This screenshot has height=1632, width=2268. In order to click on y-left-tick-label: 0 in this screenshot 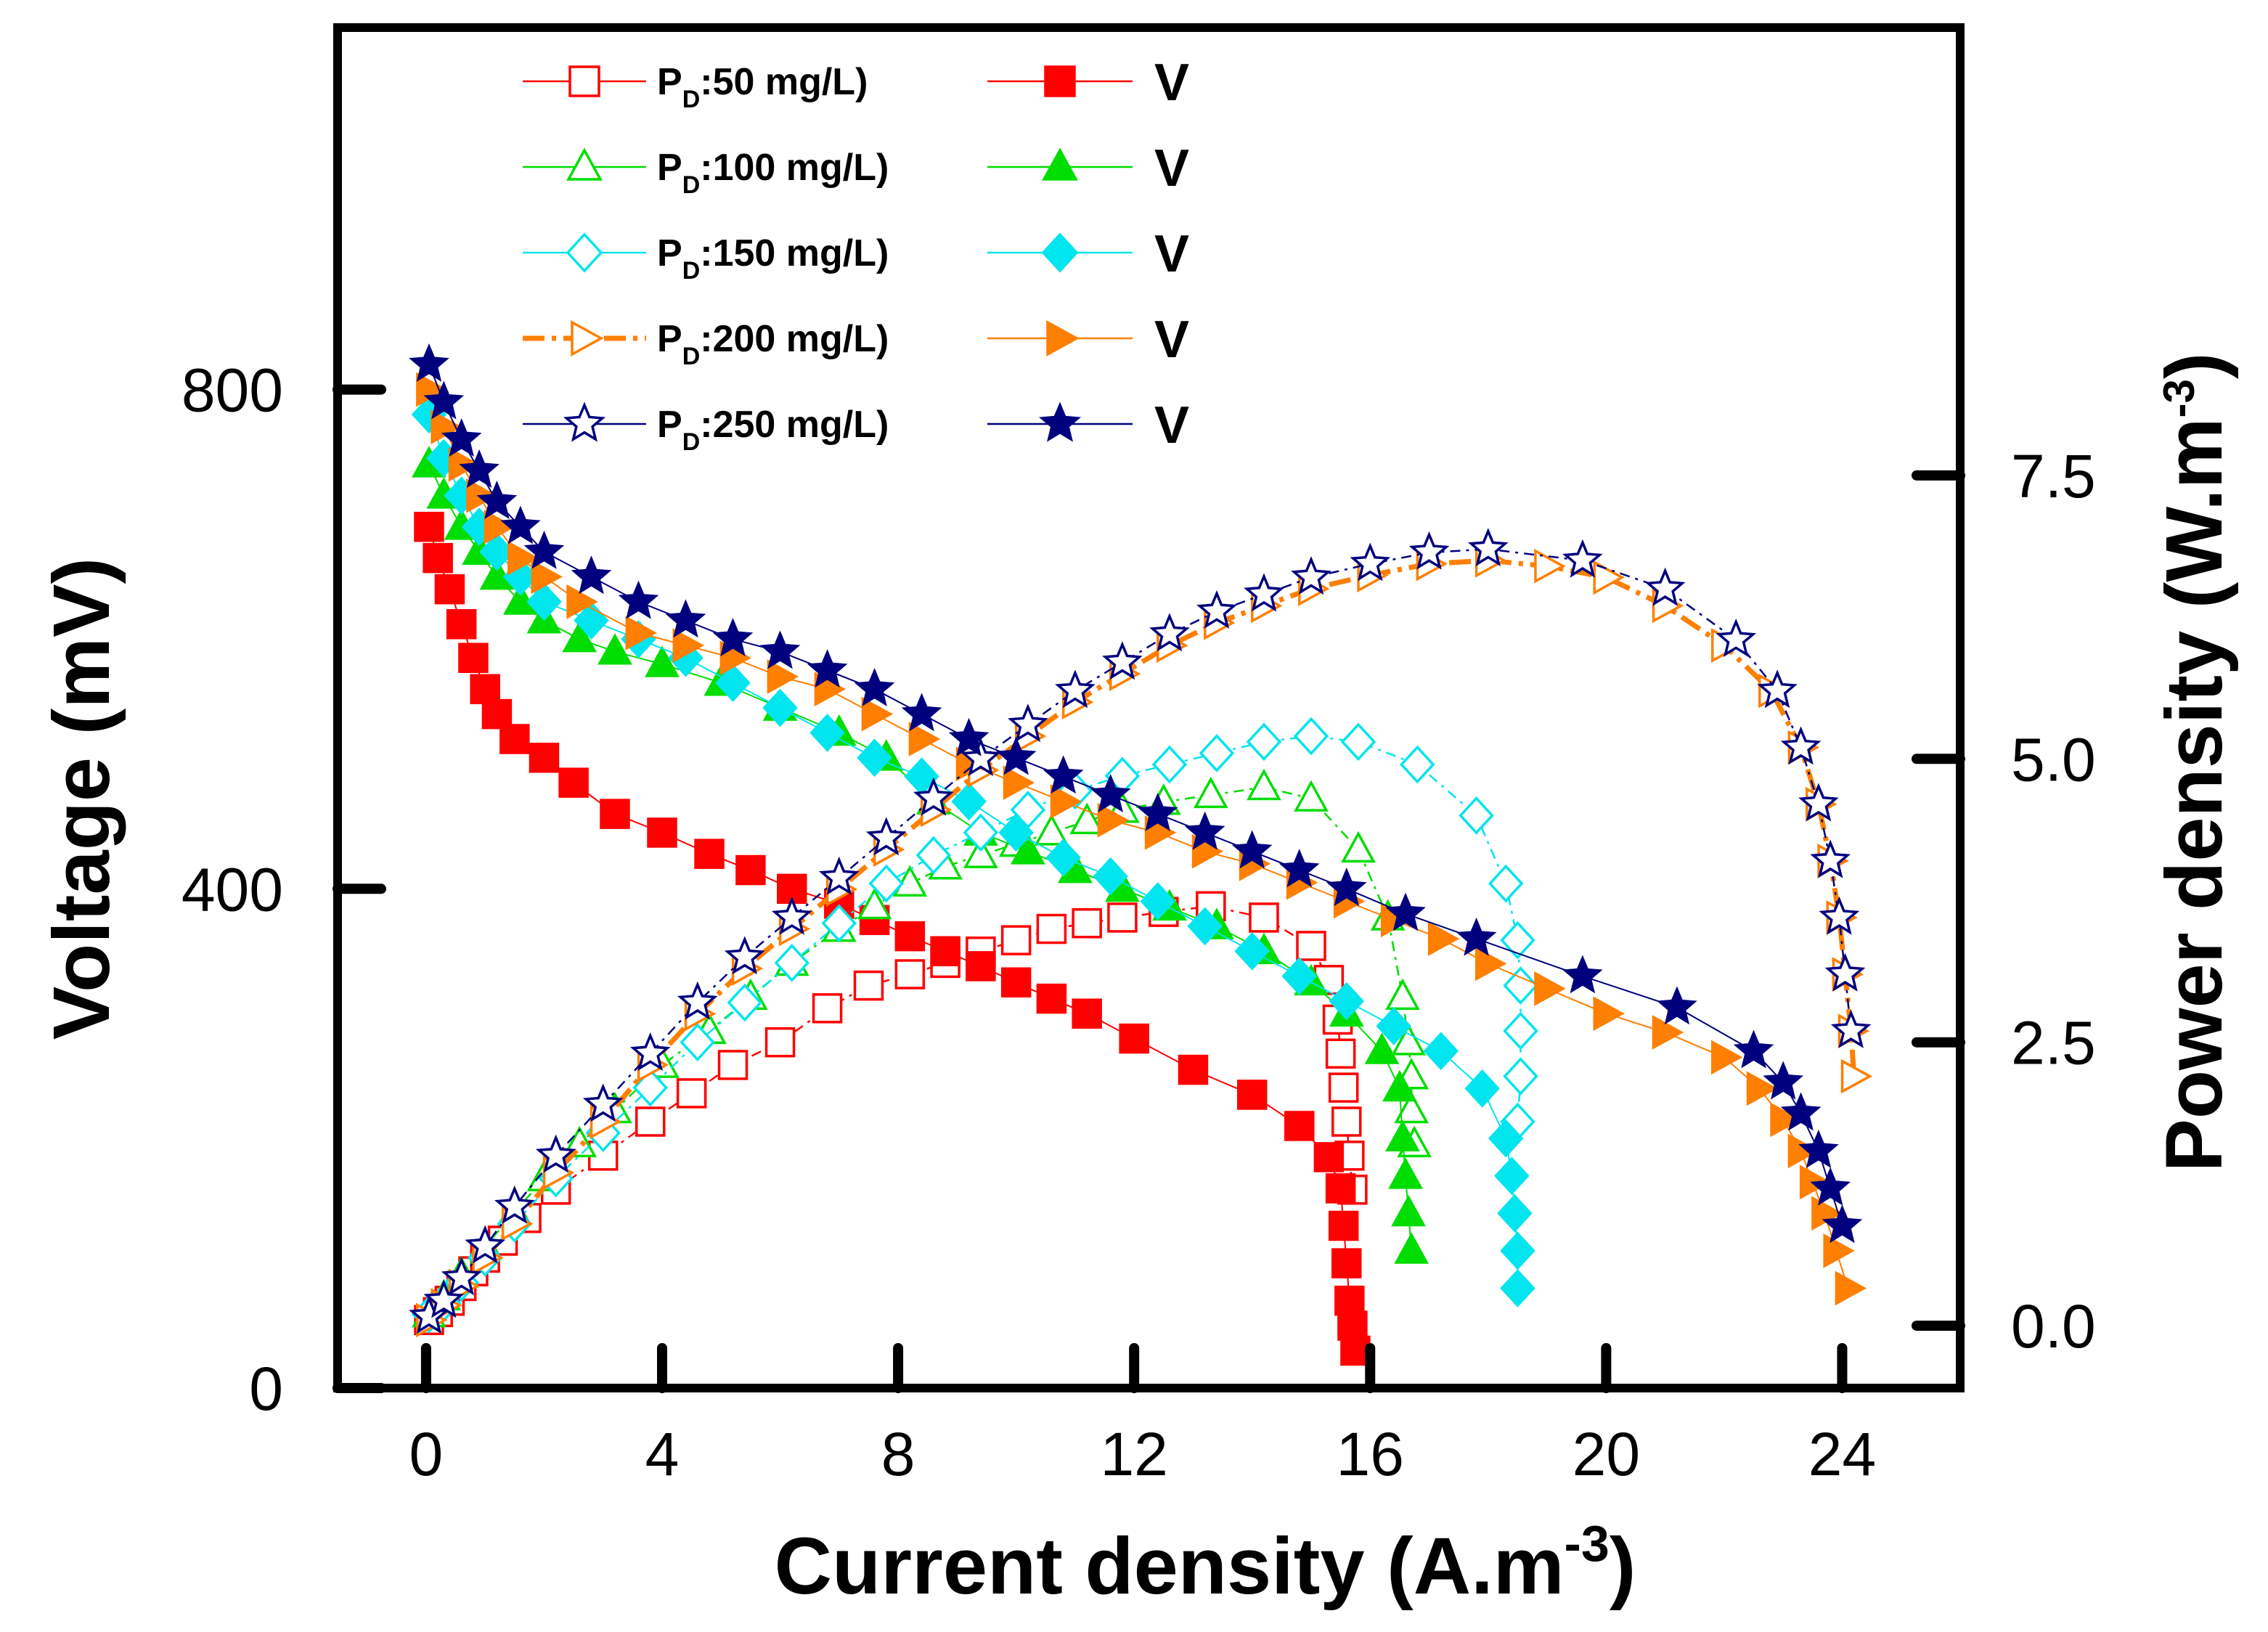, I will do `click(266, 1389)`.